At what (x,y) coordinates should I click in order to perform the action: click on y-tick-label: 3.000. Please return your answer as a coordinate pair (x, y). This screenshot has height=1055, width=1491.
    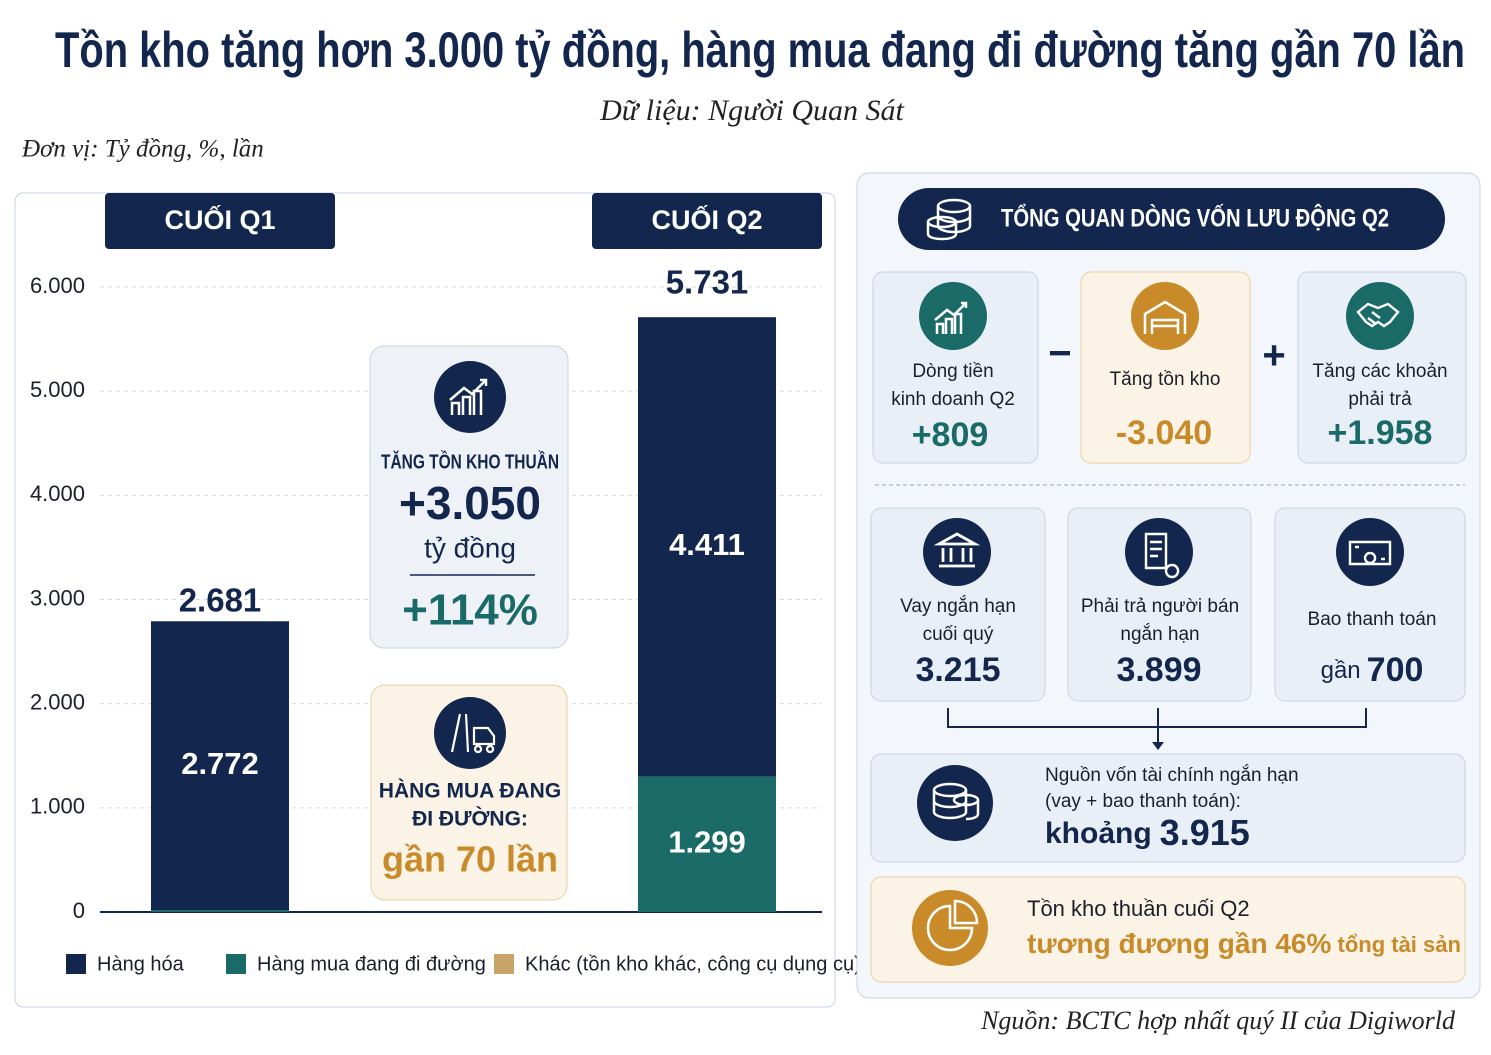
    Looking at the image, I should click on (57, 597).